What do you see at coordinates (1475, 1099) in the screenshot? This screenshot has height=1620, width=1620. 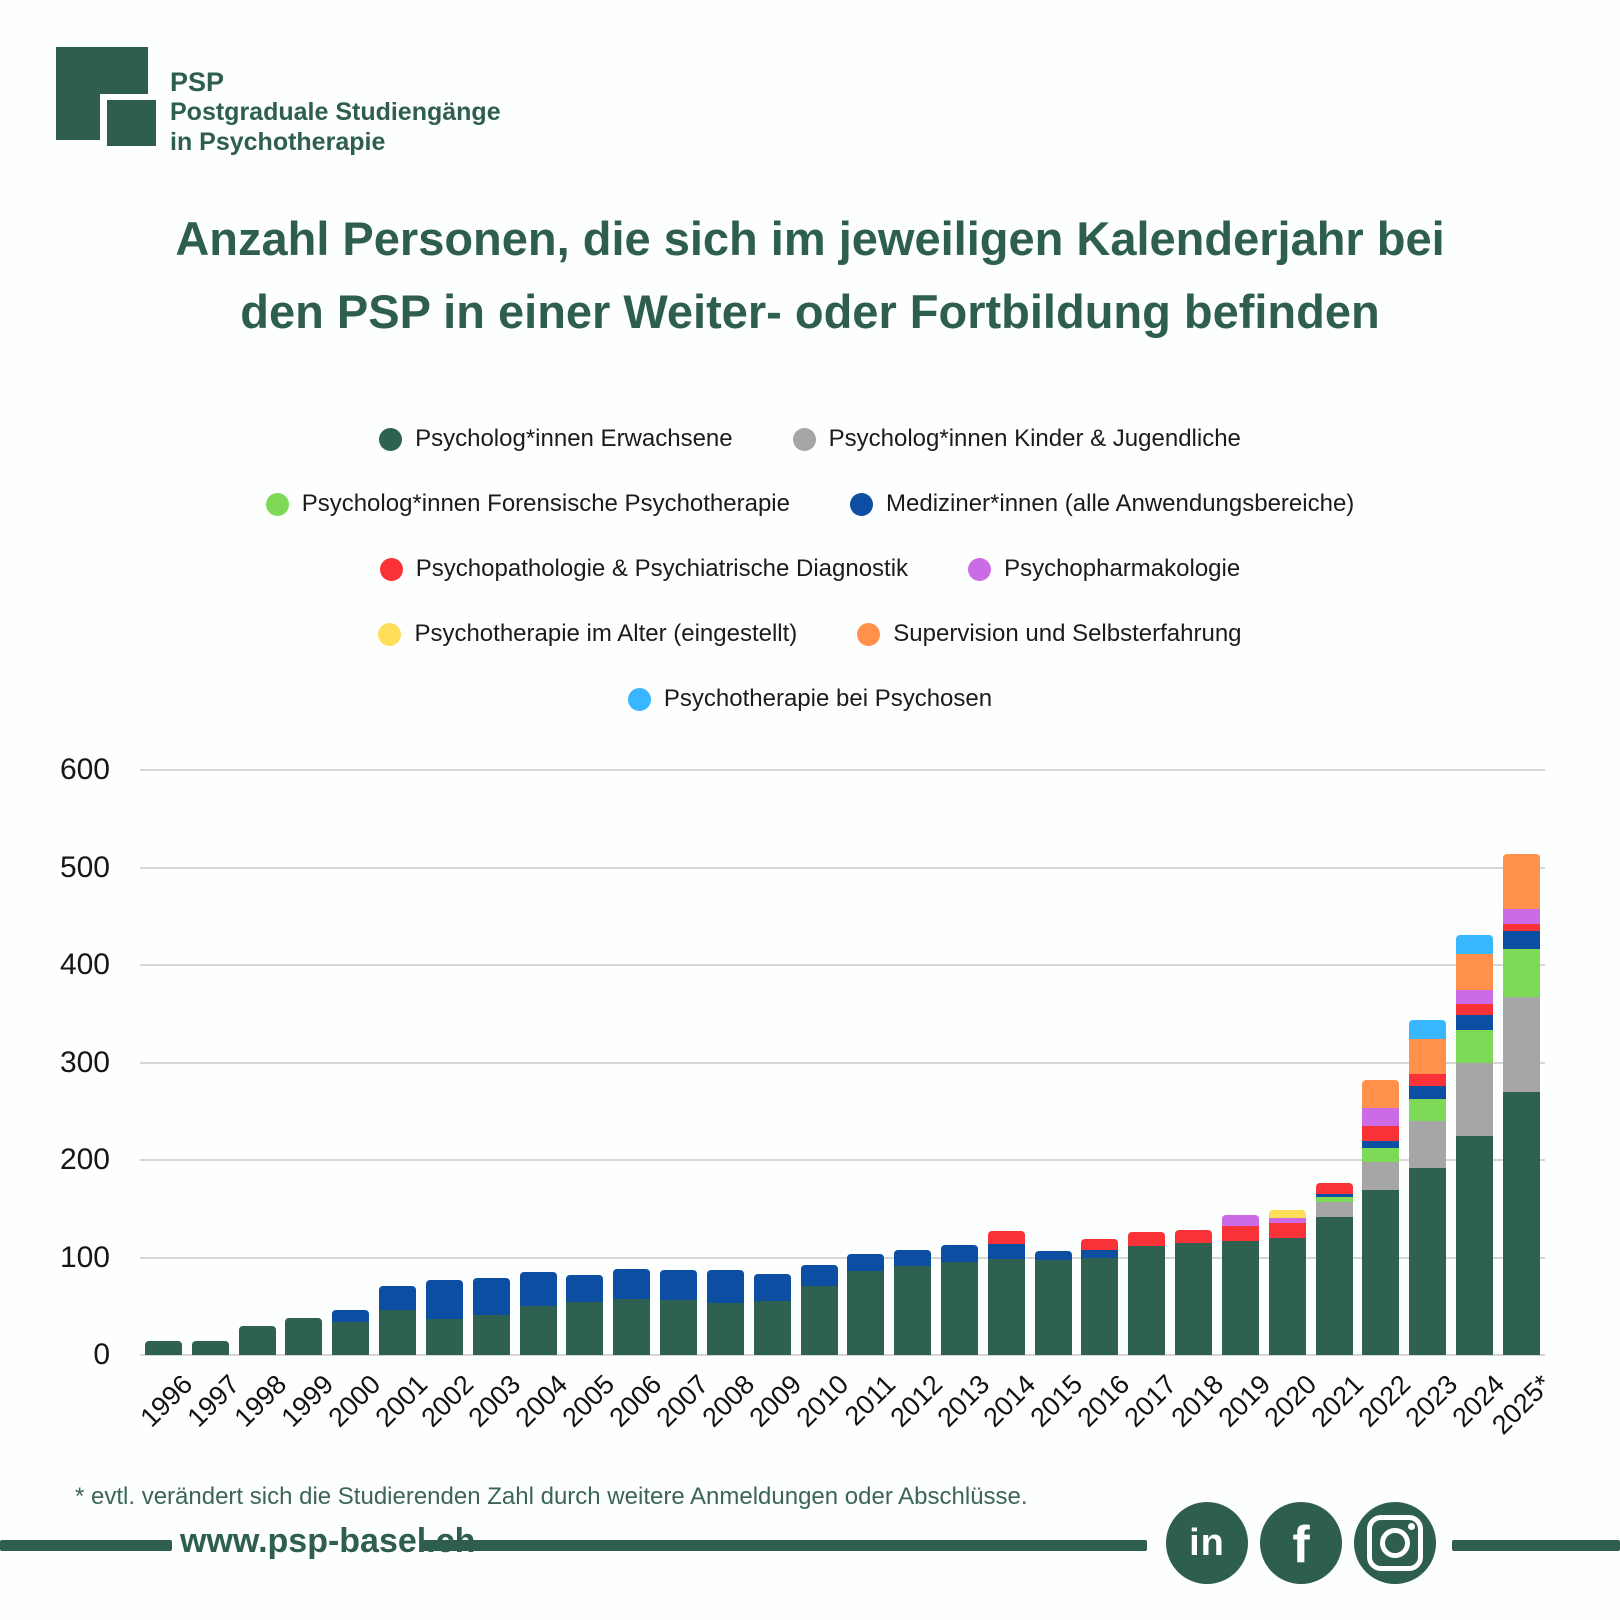 I see `bar-segment-psycholog-innen-kinder-jugendliche` at bounding box center [1475, 1099].